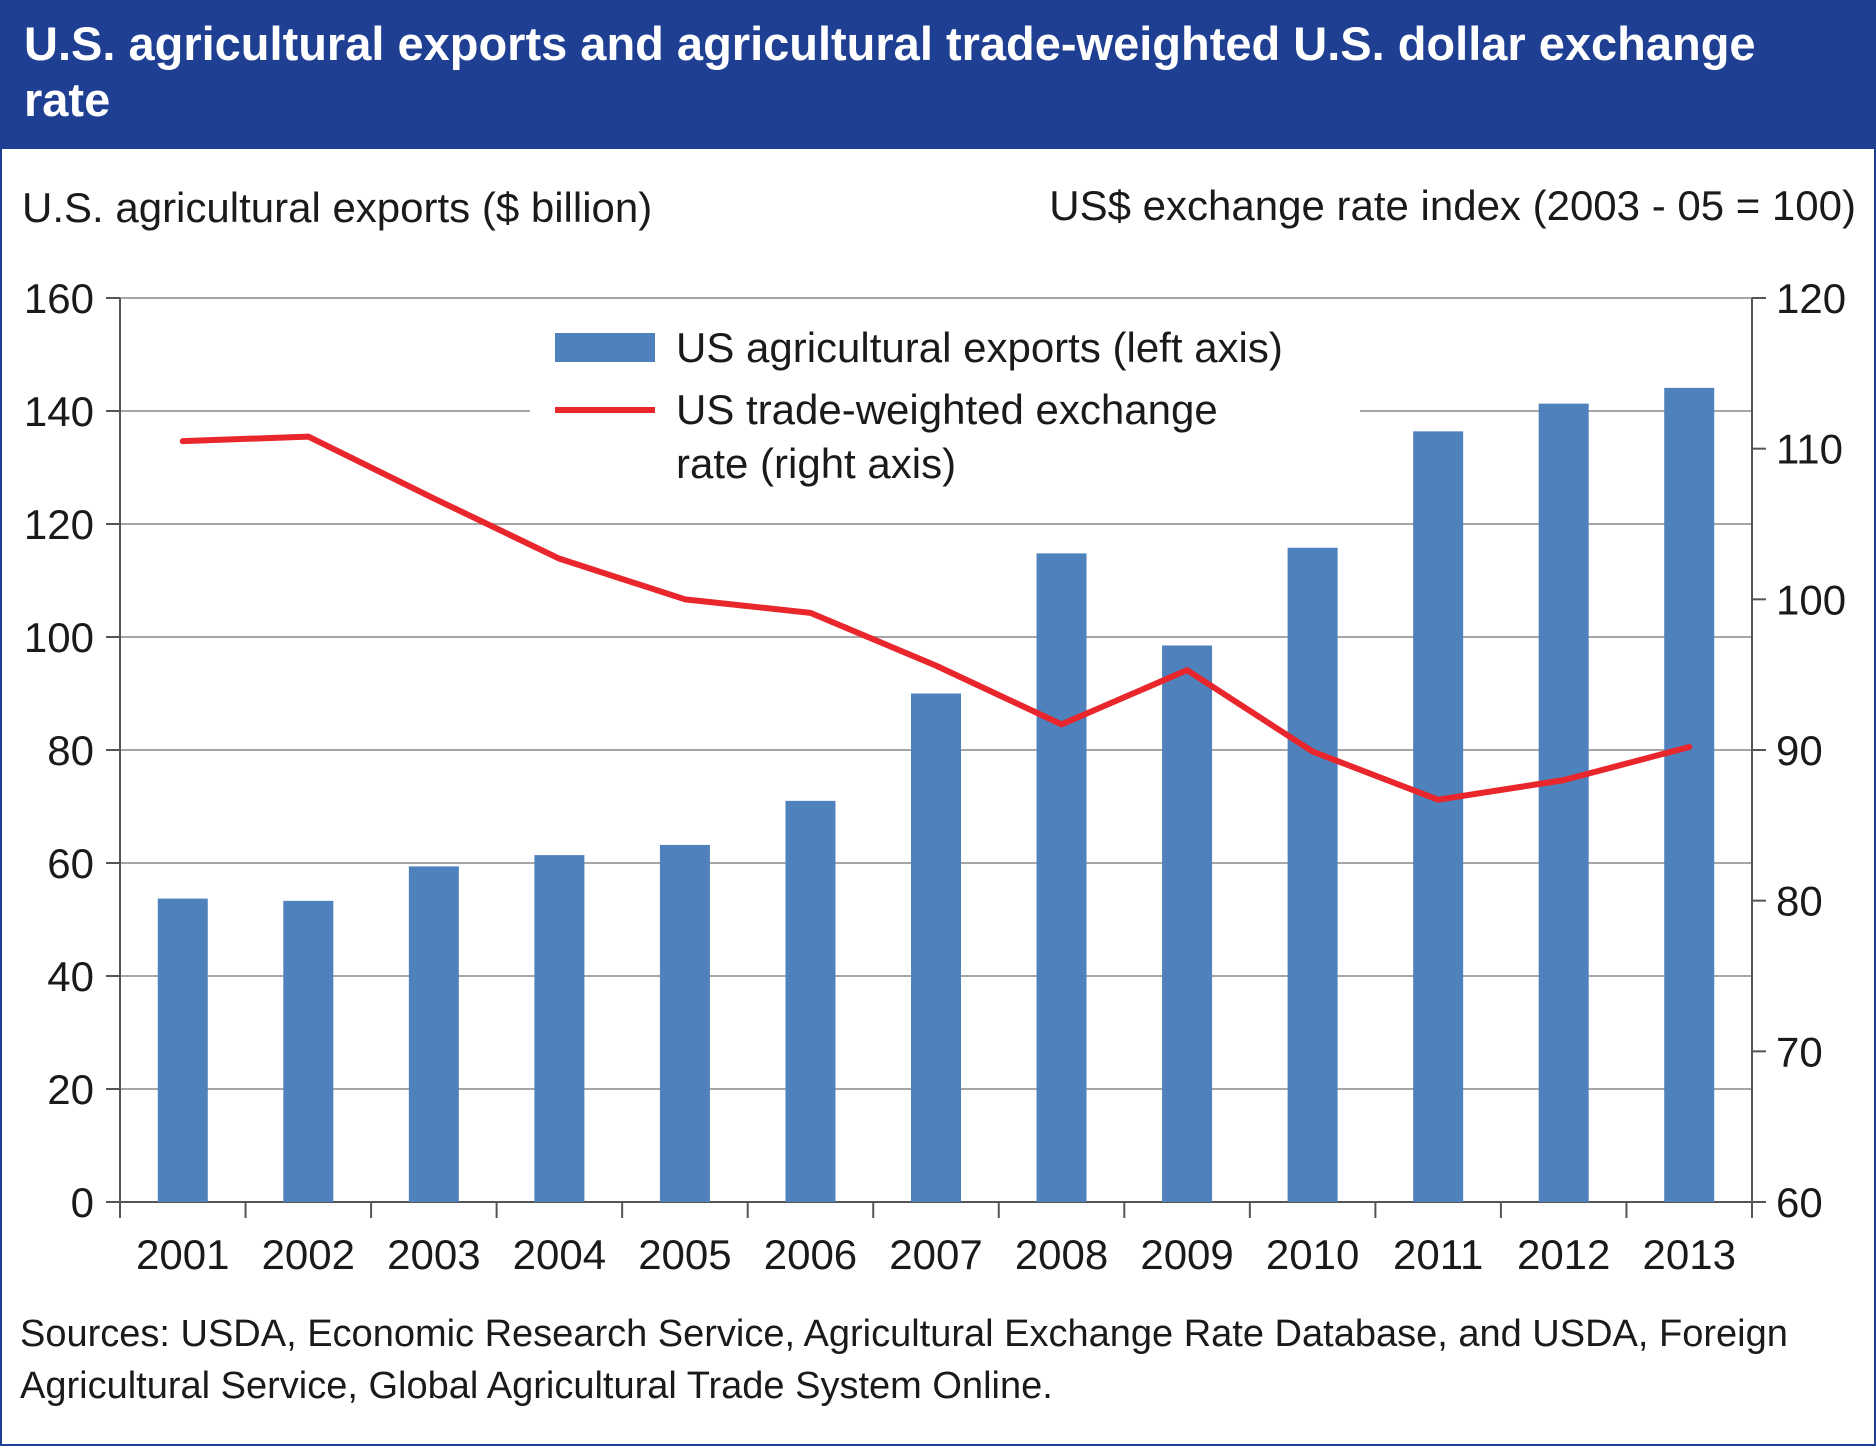 Image resolution: width=1876 pixels, height=1446 pixels. I want to click on x-axis-tick-label: 2003, so click(433, 1254).